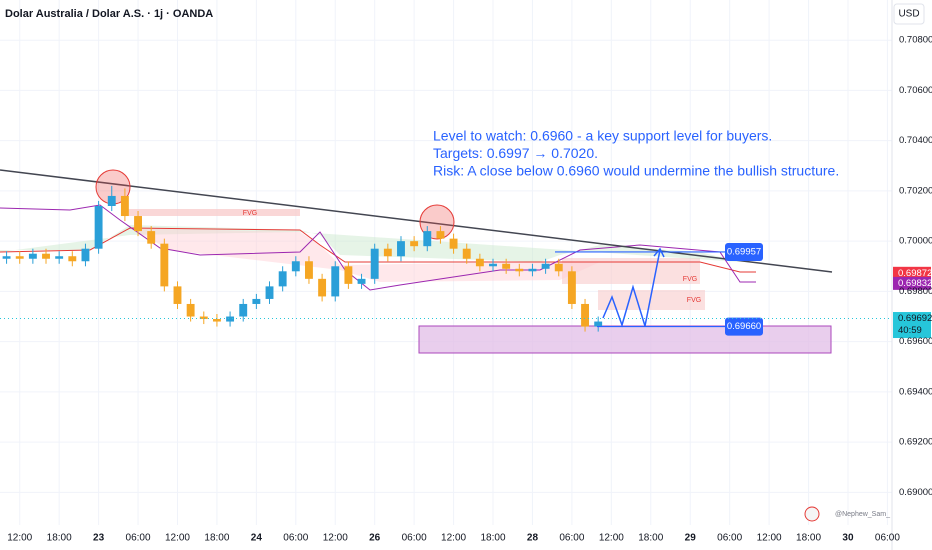 Image resolution: width=932 pixels, height=550 pixels. Describe the element at coordinates (915, 391) in the screenshot. I see `y-tick-label: 0.69400` at that location.